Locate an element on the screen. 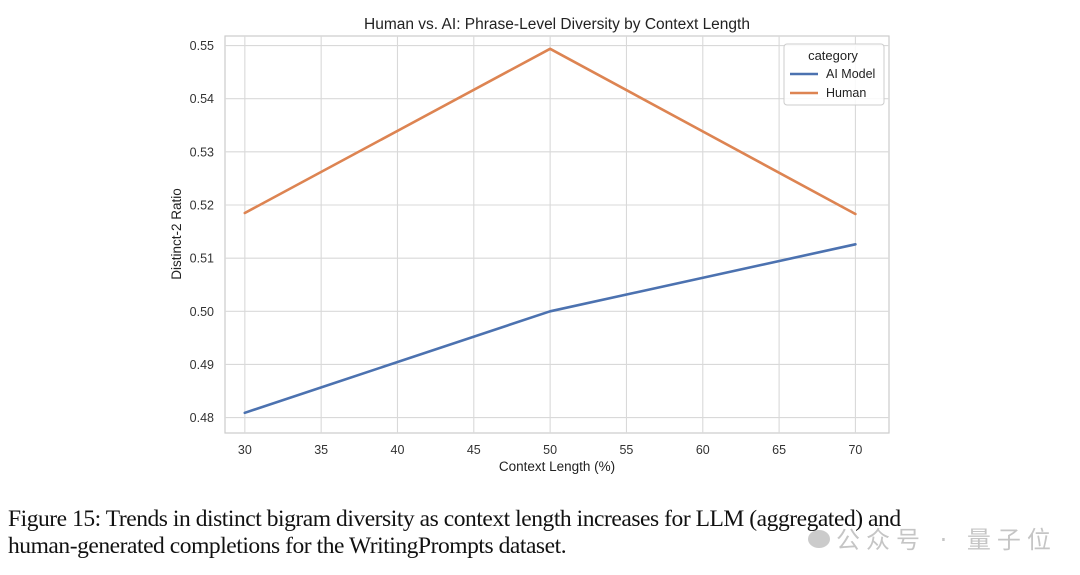 The width and height of the screenshot is (1080, 575). legend-title: category is located at coordinates (833, 55).